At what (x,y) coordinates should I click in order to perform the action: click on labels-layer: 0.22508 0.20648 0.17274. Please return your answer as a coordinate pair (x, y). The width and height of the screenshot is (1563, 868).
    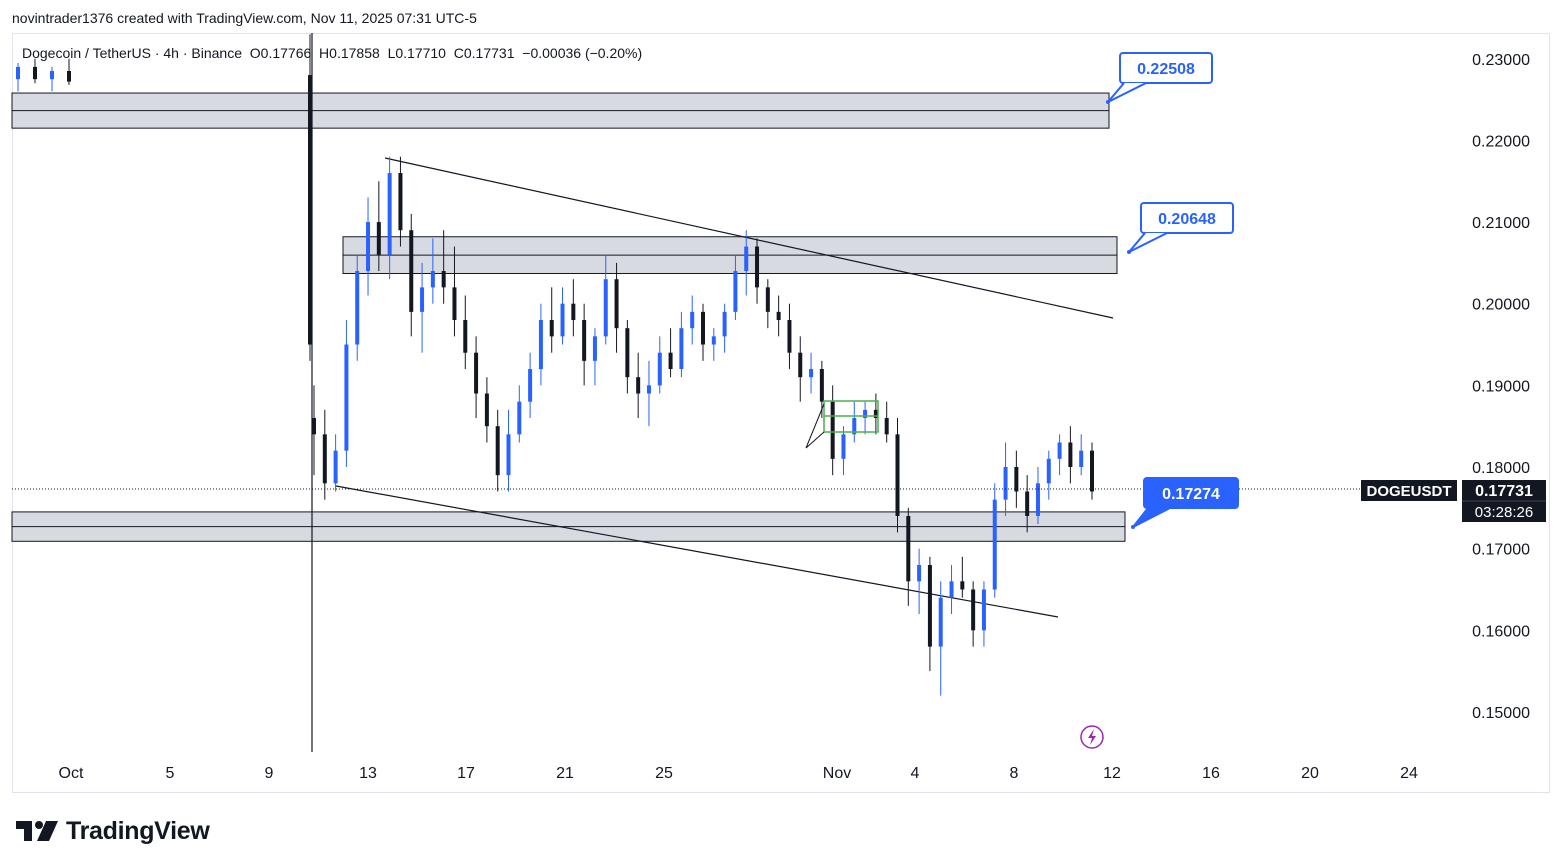
    Looking at the image, I should click on (1172, 290).